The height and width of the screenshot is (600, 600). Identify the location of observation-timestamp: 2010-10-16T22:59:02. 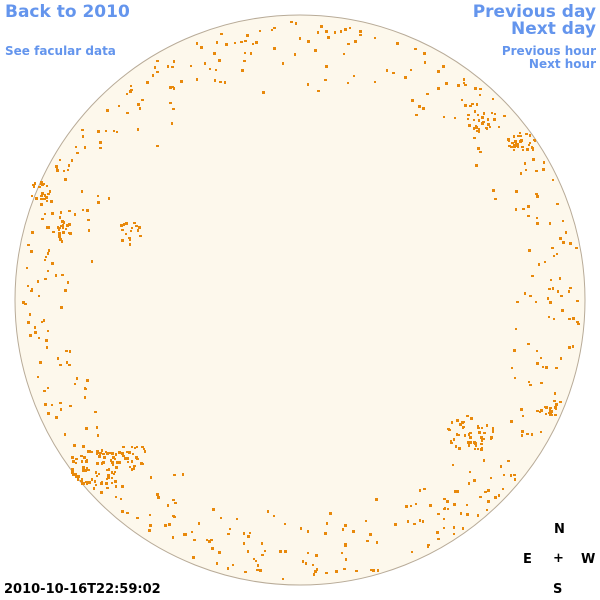
(82, 589).